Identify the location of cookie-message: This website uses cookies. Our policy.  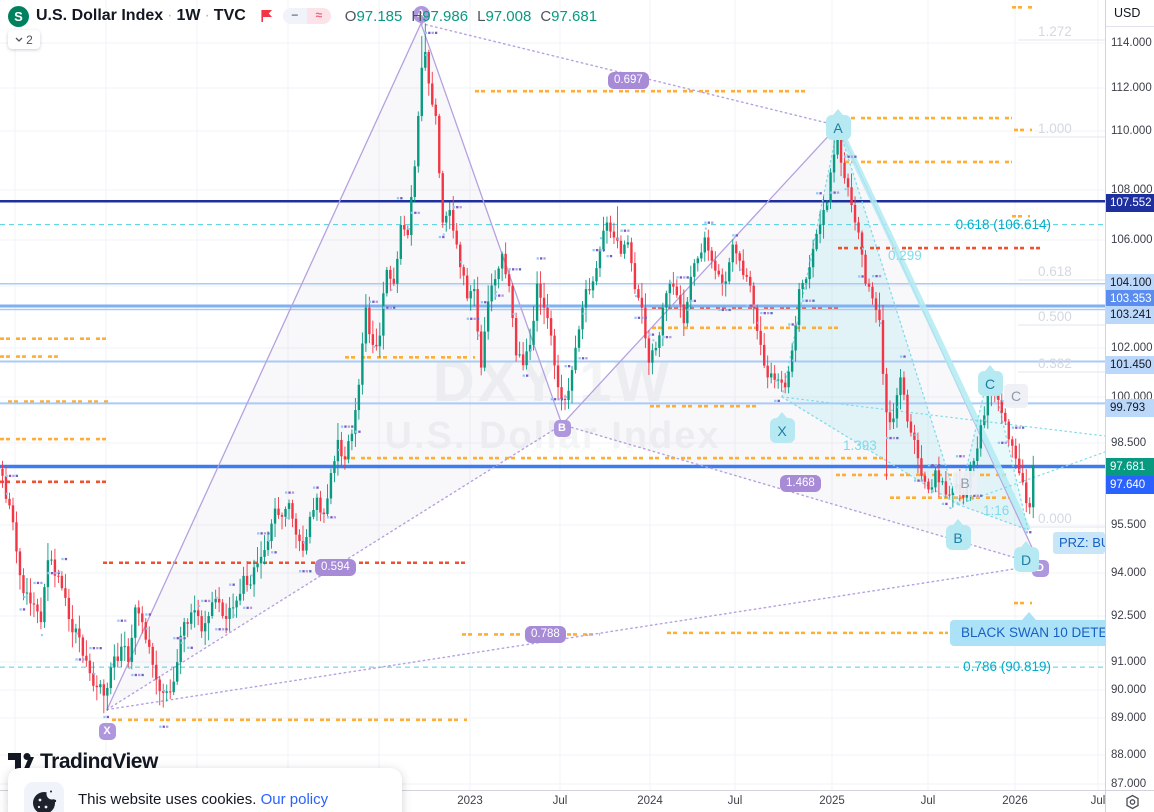
(203, 799).